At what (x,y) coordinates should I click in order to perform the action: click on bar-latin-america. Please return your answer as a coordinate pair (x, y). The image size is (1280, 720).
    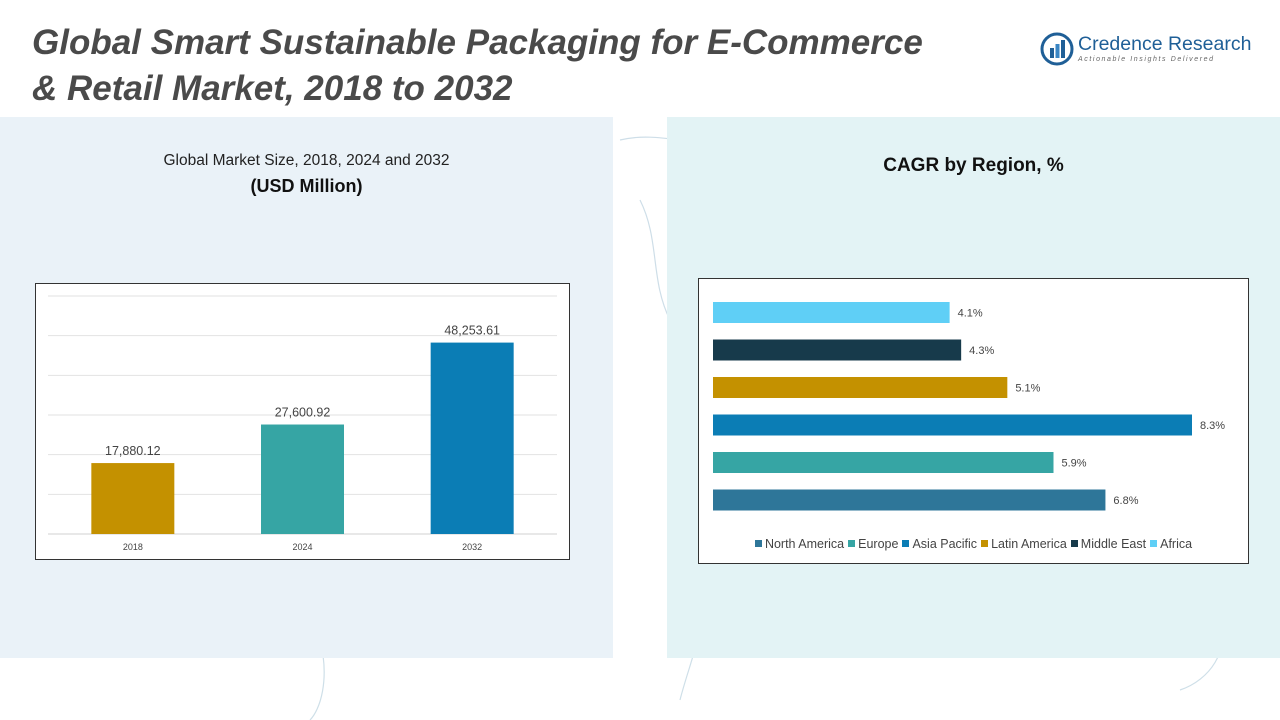
    Looking at the image, I should click on (860, 387).